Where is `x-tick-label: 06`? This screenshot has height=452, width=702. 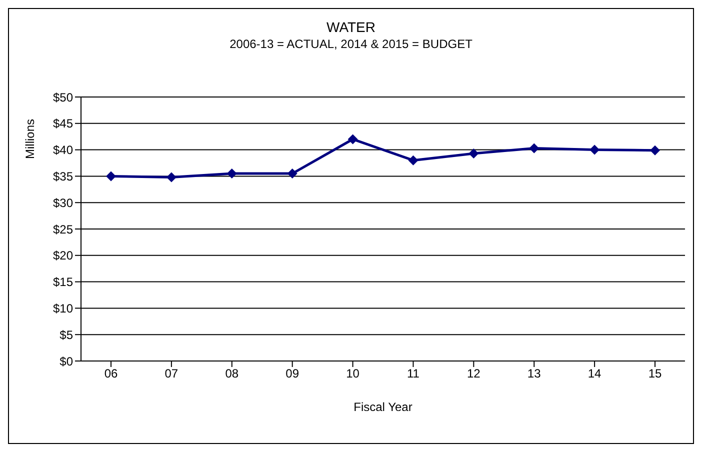 x-tick-label: 06 is located at coordinates (111, 373).